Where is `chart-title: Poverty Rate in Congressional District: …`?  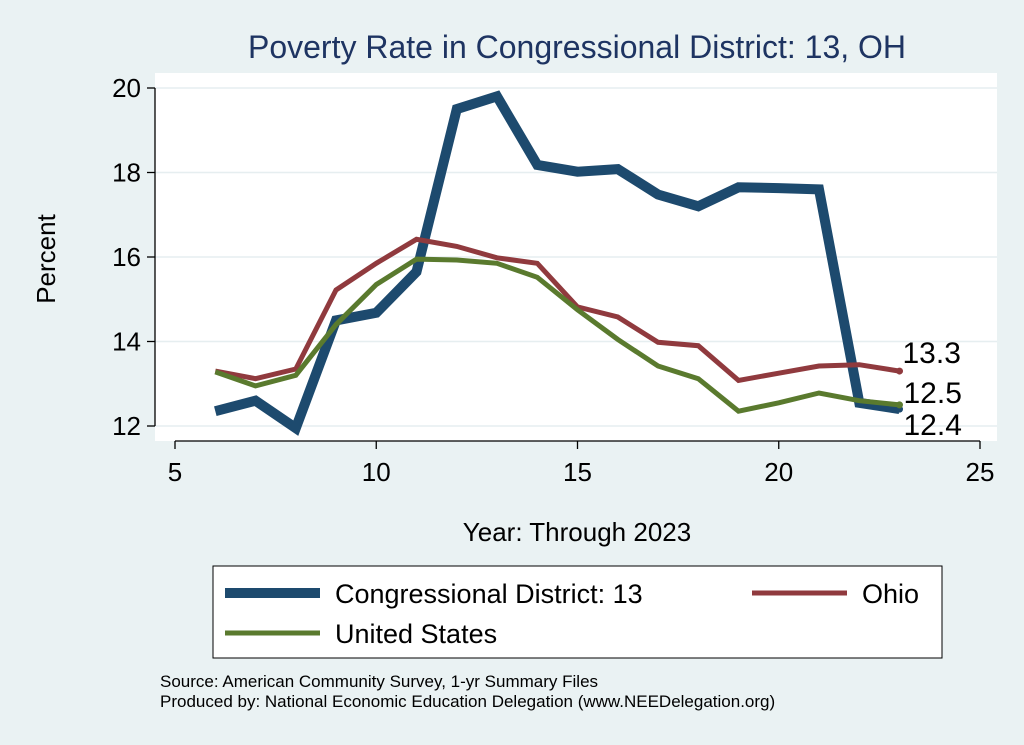 chart-title: Poverty Rate in Congressional District: … is located at coordinates (577, 47).